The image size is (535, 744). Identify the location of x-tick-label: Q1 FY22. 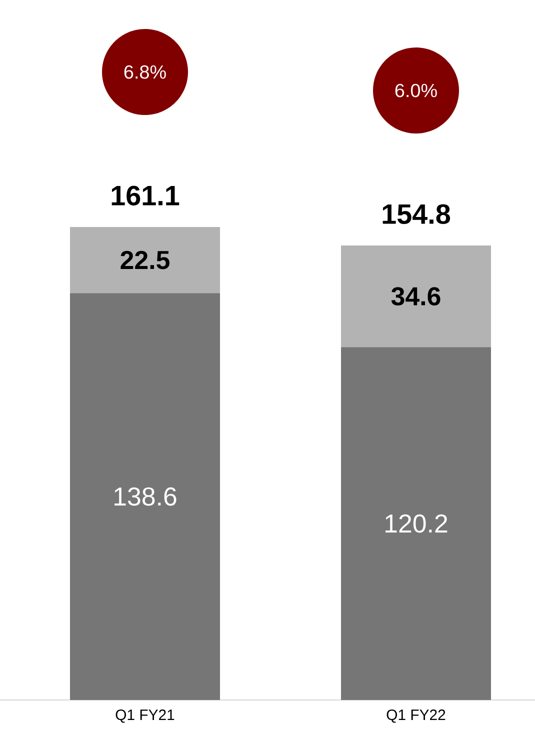
(416, 716).